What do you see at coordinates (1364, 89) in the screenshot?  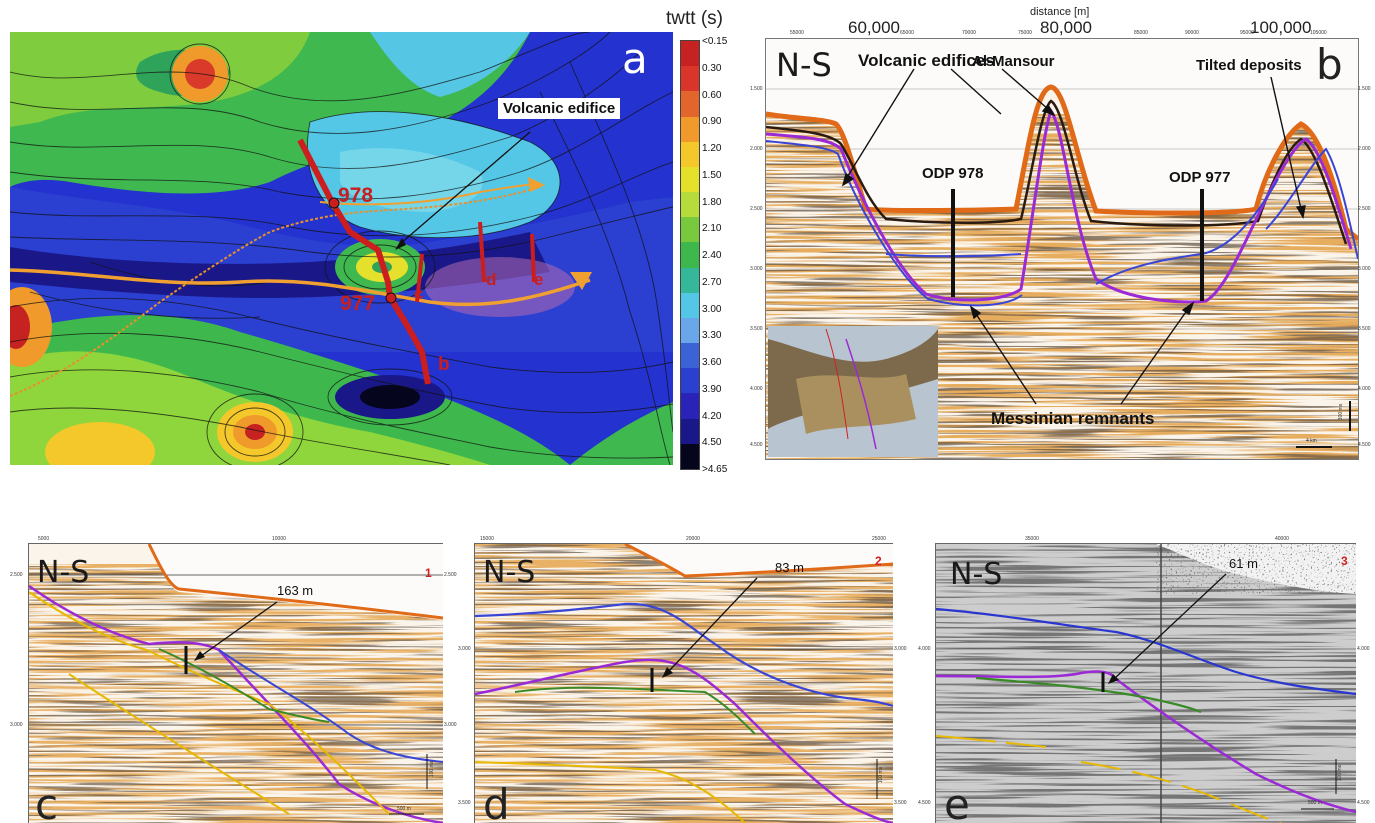 I see `b-right-ticks-label: 1.500` at bounding box center [1364, 89].